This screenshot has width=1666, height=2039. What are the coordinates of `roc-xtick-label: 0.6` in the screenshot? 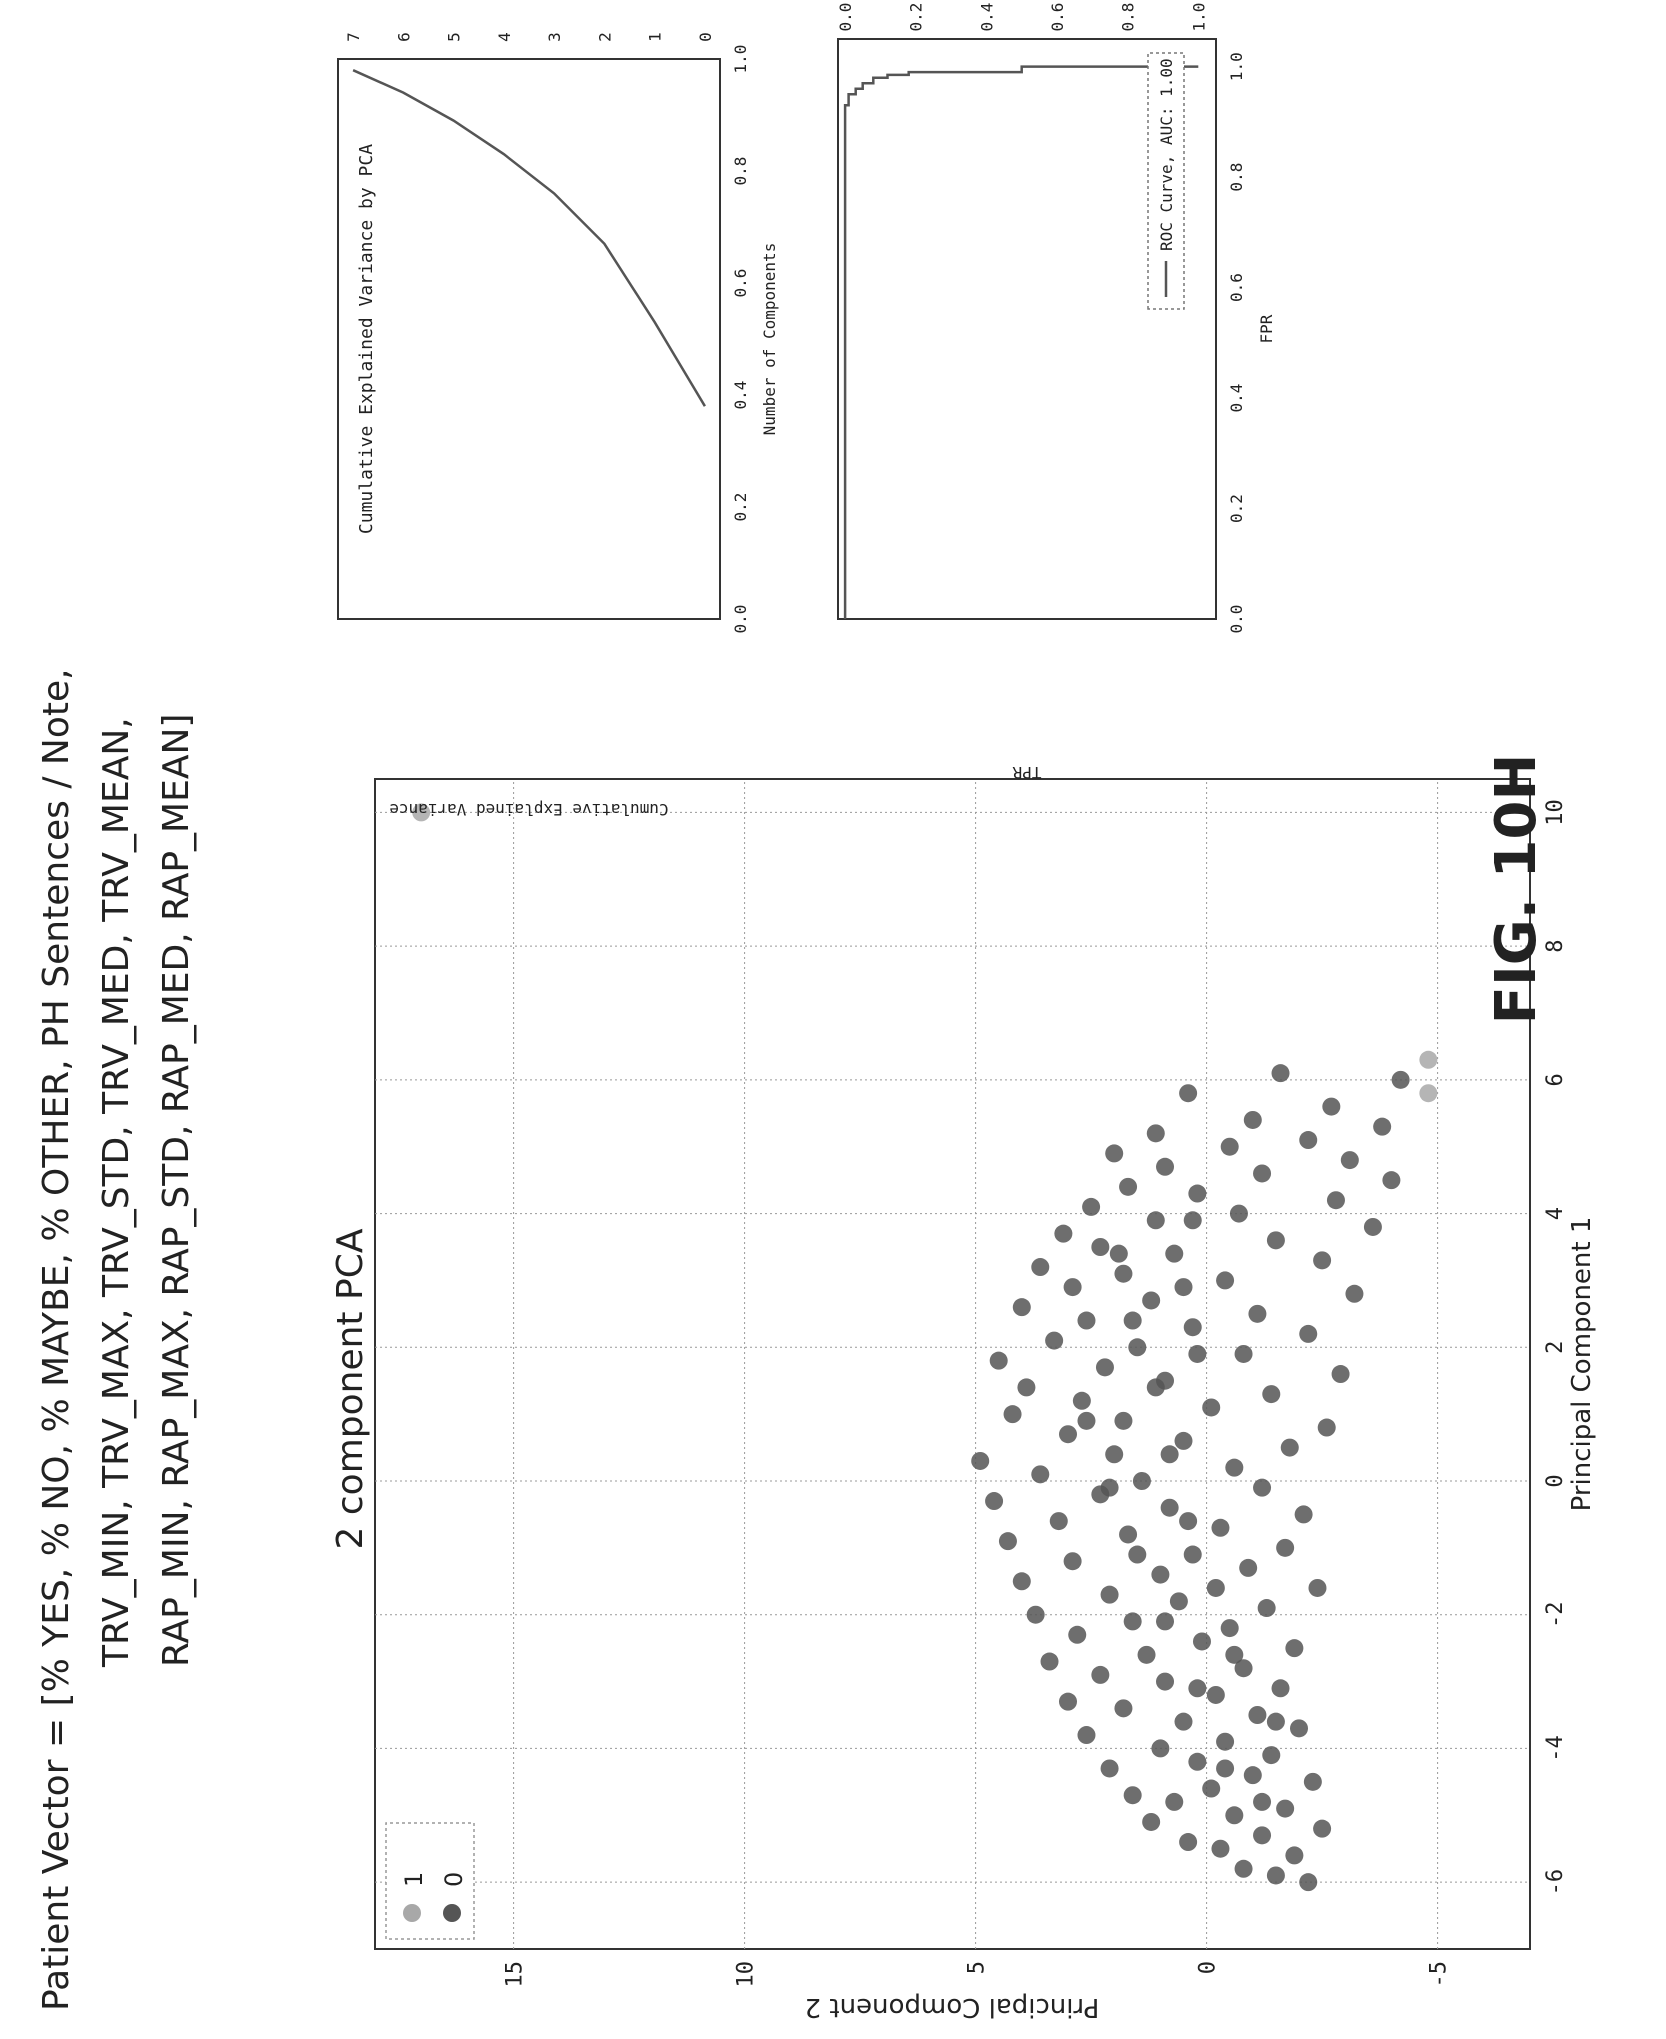 It's located at (1057, 17).